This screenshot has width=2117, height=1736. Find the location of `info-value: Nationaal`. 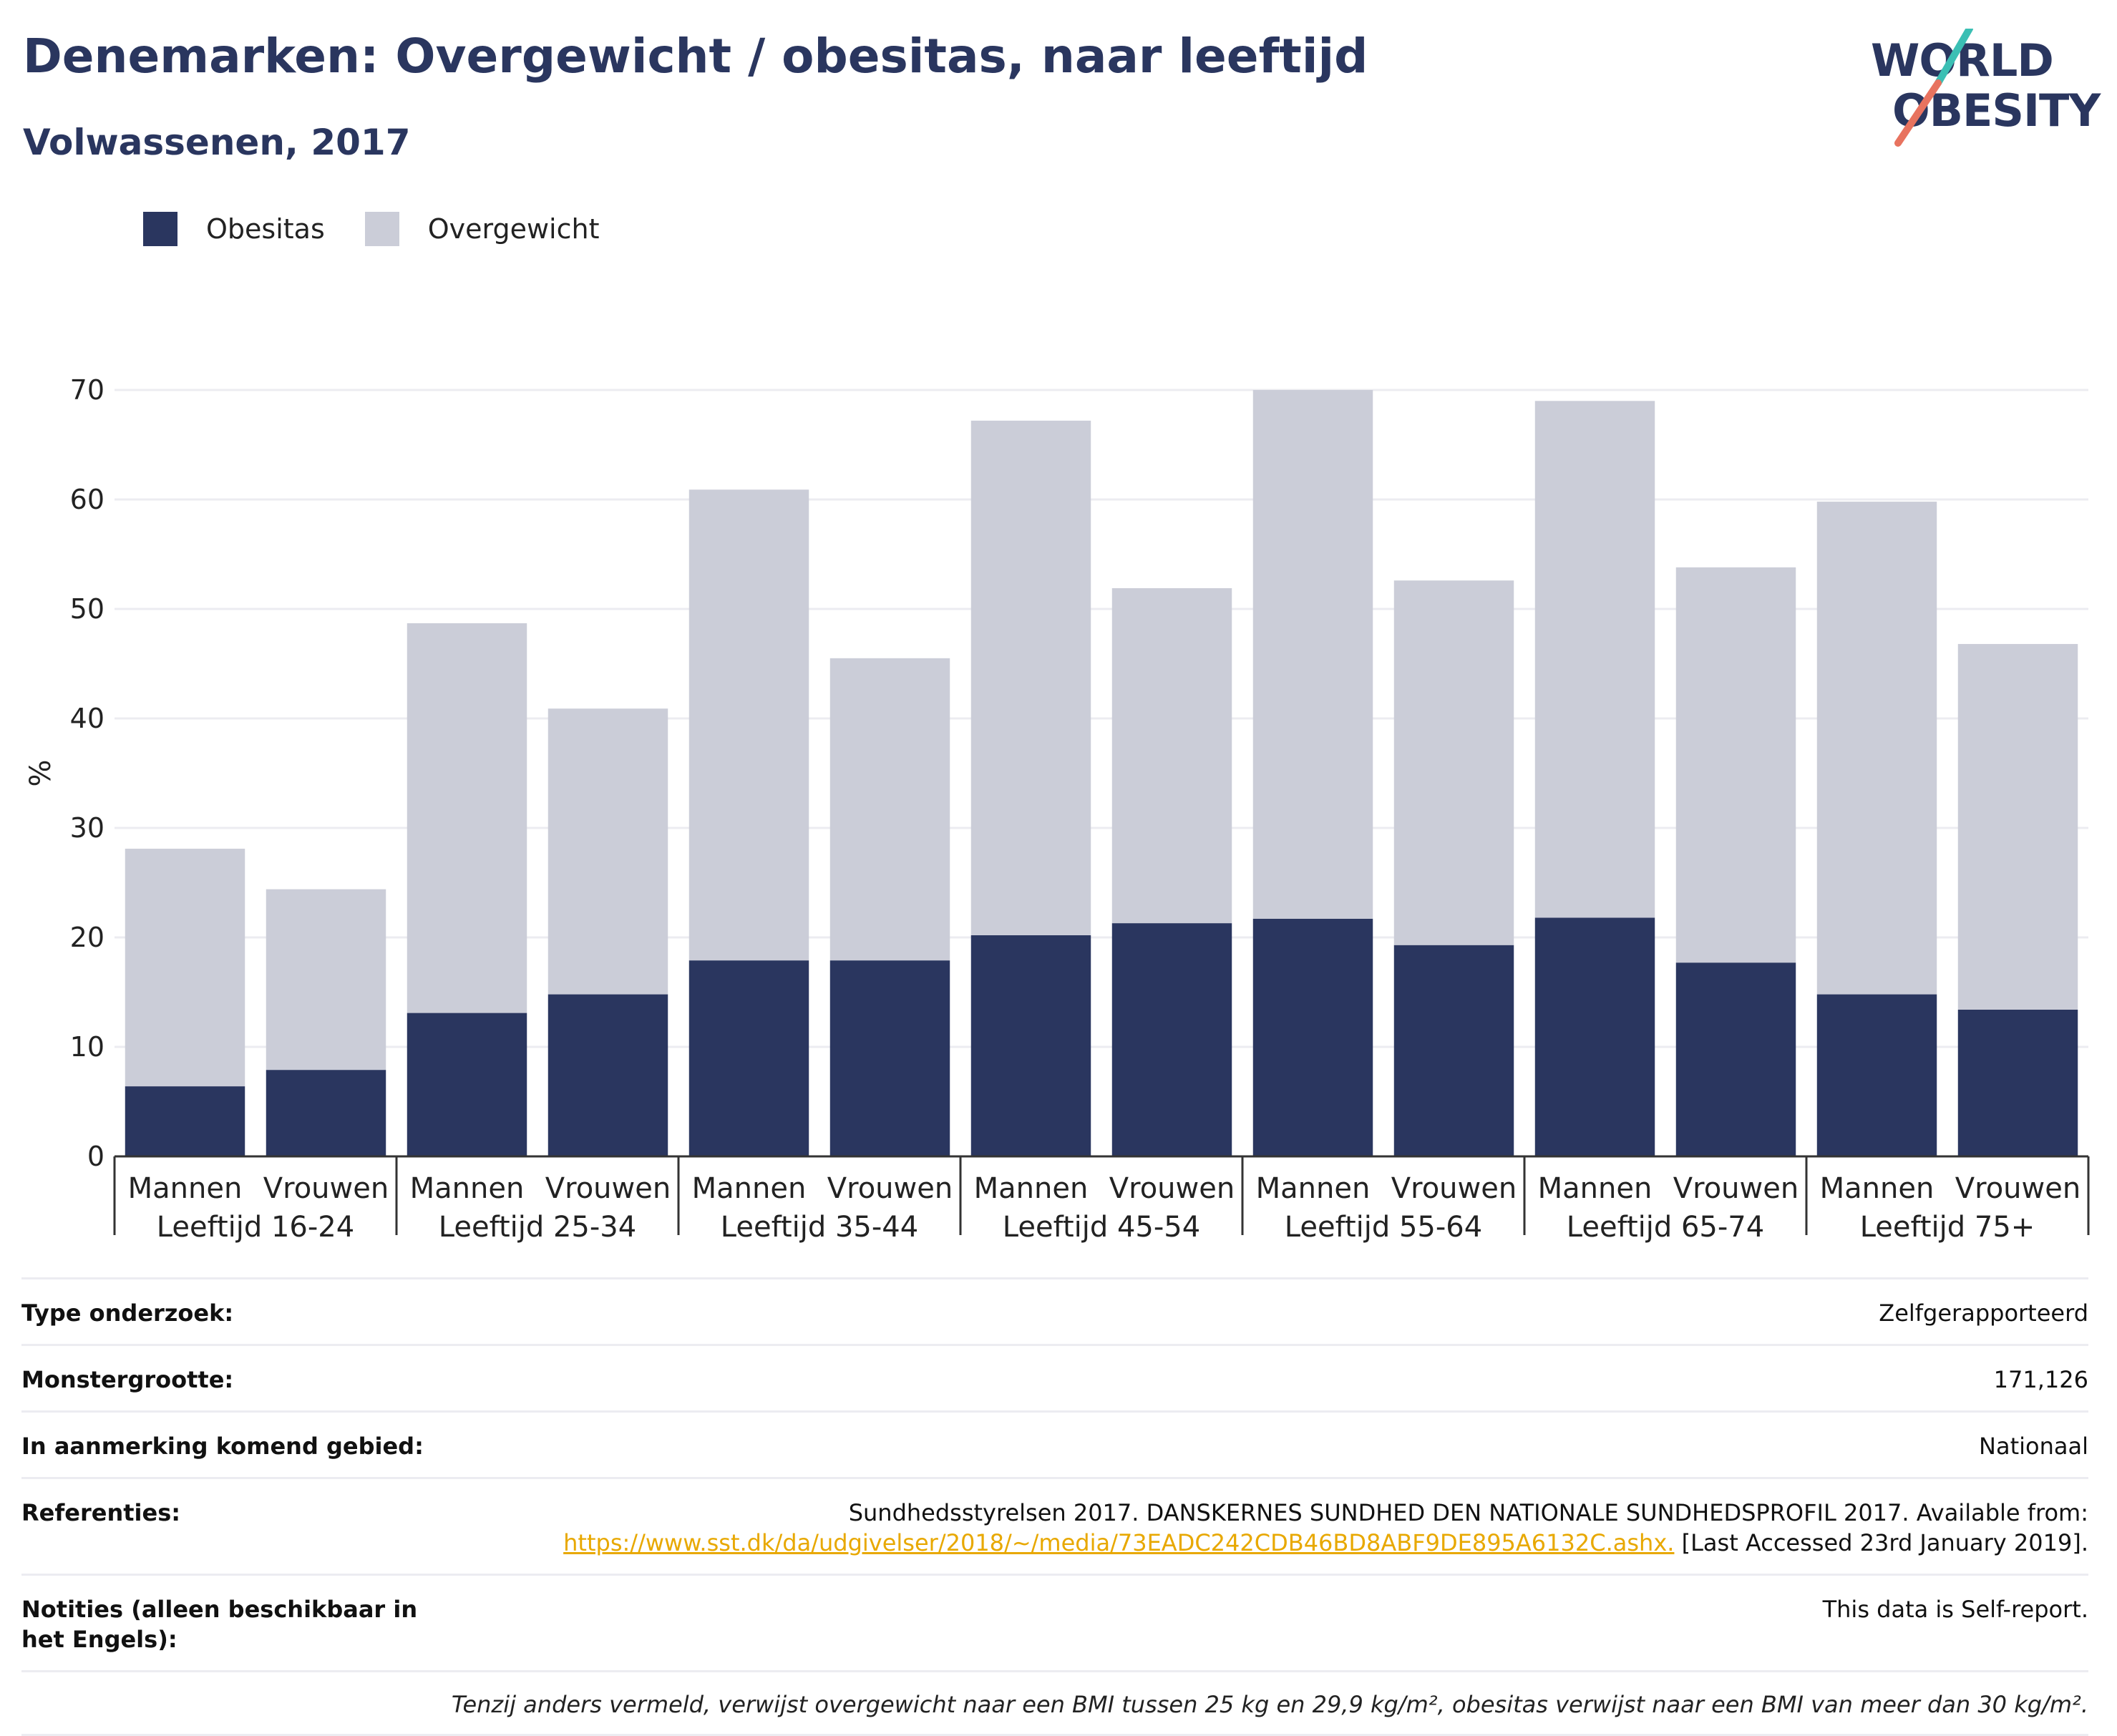

info-value: Nationaal is located at coordinates (2034, 1447).